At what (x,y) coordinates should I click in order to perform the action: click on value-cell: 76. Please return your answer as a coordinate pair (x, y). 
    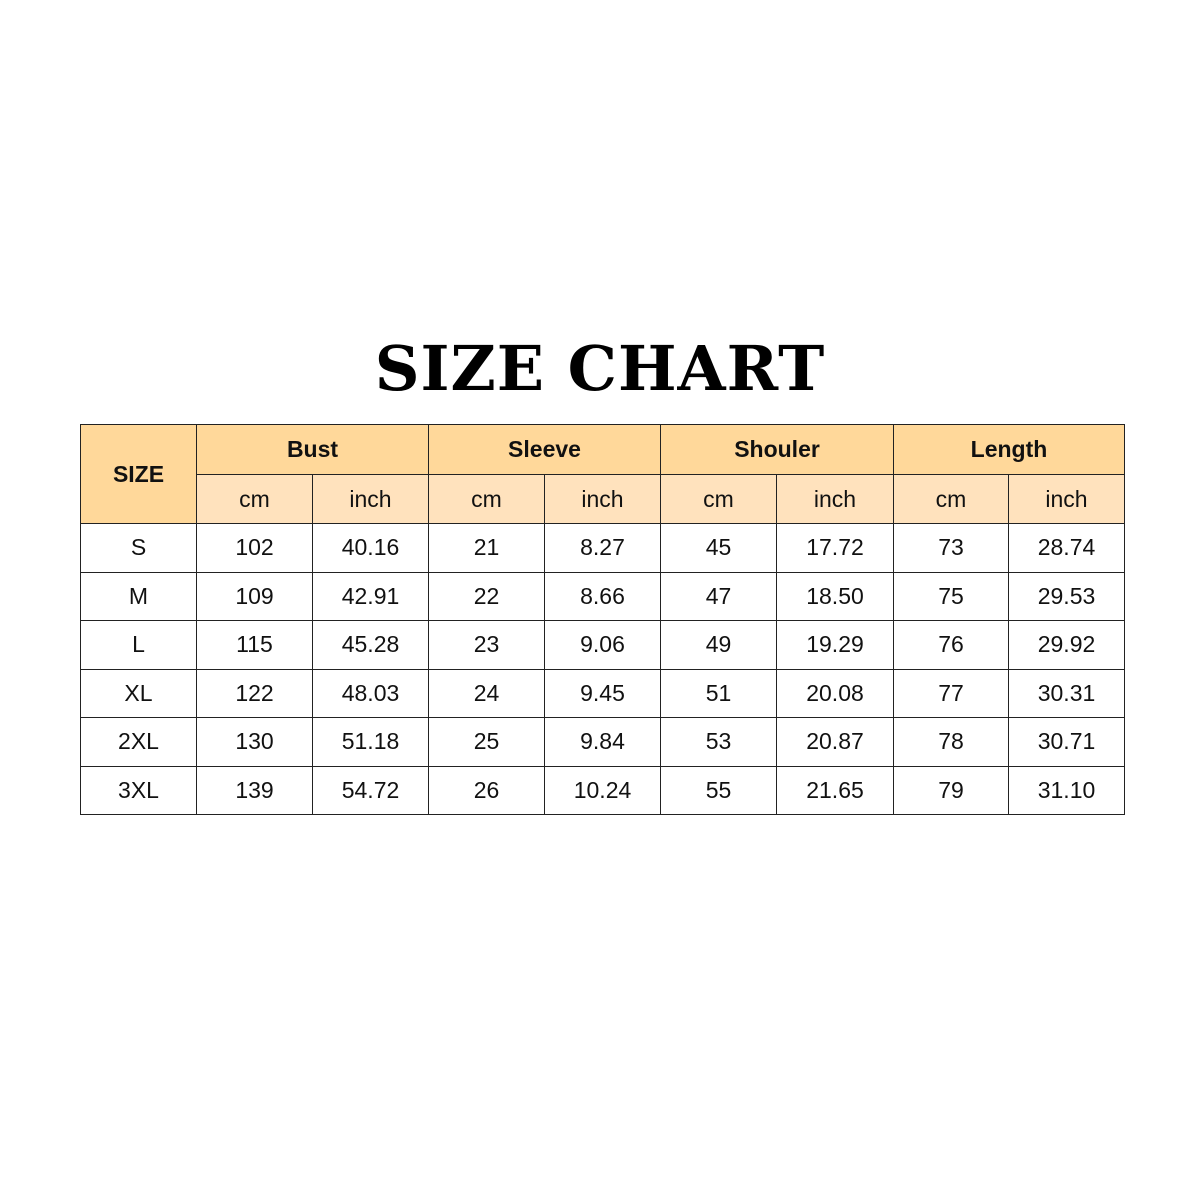
    Looking at the image, I should click on (951, 645).